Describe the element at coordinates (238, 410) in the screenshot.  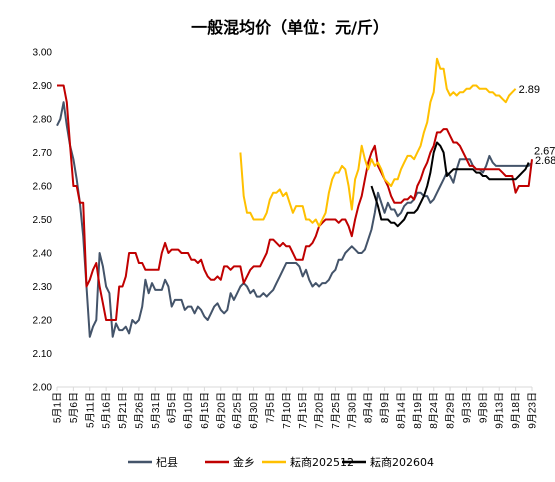
I see `x-tick-label: 6月25日` at that location.